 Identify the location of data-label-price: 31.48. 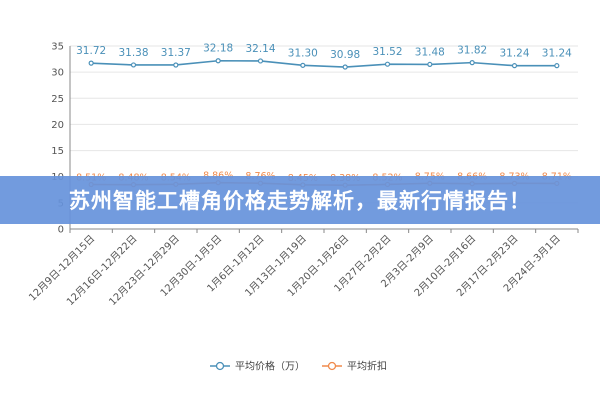
(430, 52).